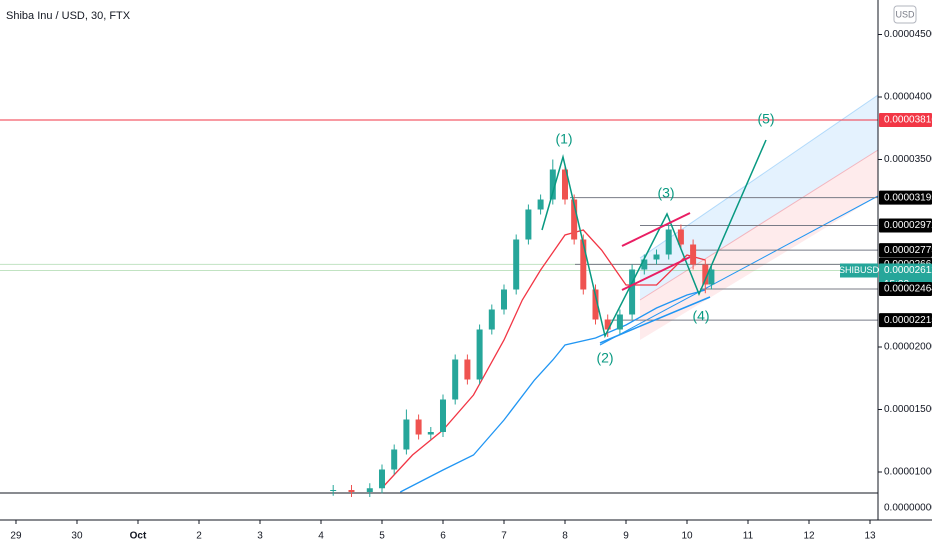  What do you see at coordinates (138, 536) in the screenshot?
I see `x-tick-label: Oct` at bounding box center [138, 536].